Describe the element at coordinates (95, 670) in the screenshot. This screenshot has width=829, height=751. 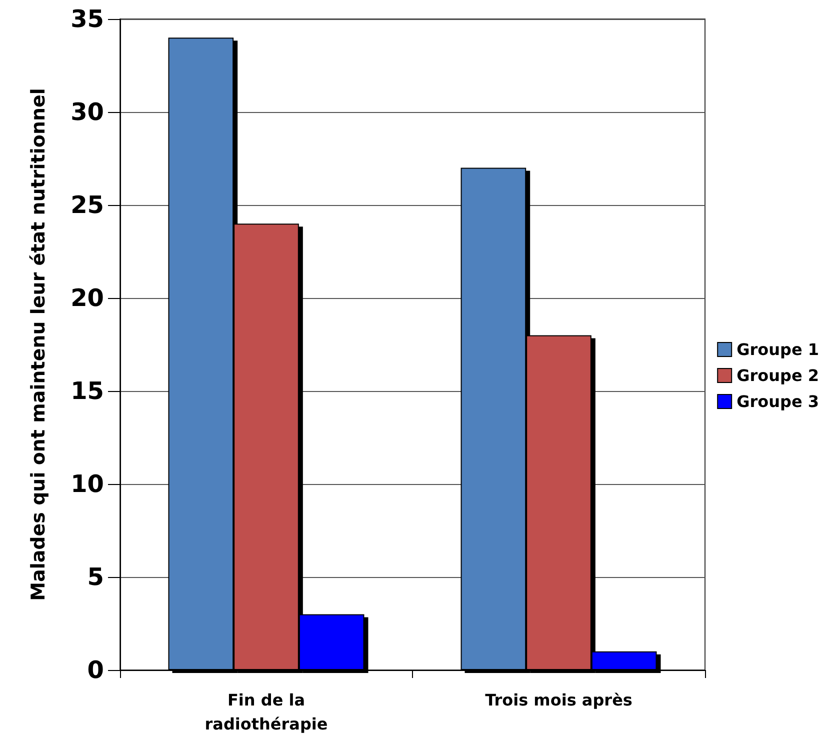
I see `y-tick-label: 0` at that location.